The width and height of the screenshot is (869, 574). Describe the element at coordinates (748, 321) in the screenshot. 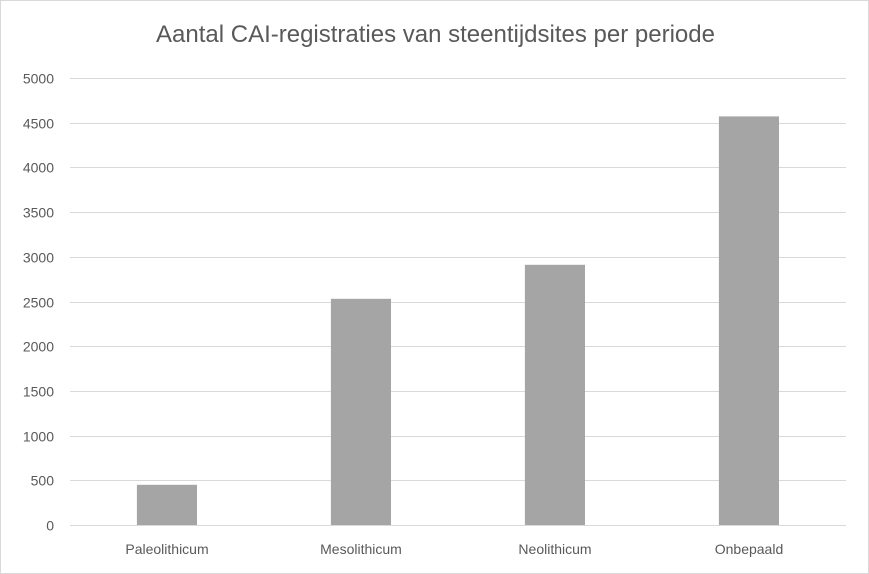

I see `bar-onbepaald` at that location.